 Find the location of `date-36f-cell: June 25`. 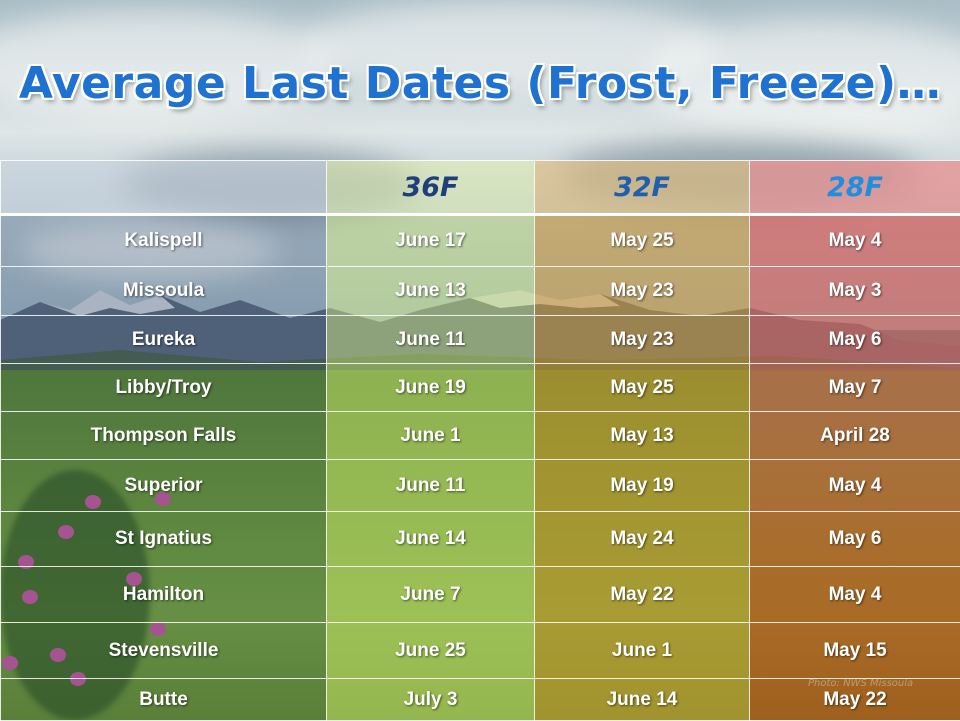

date-36f-cell: June 25 is located at coordinates (431, 651).